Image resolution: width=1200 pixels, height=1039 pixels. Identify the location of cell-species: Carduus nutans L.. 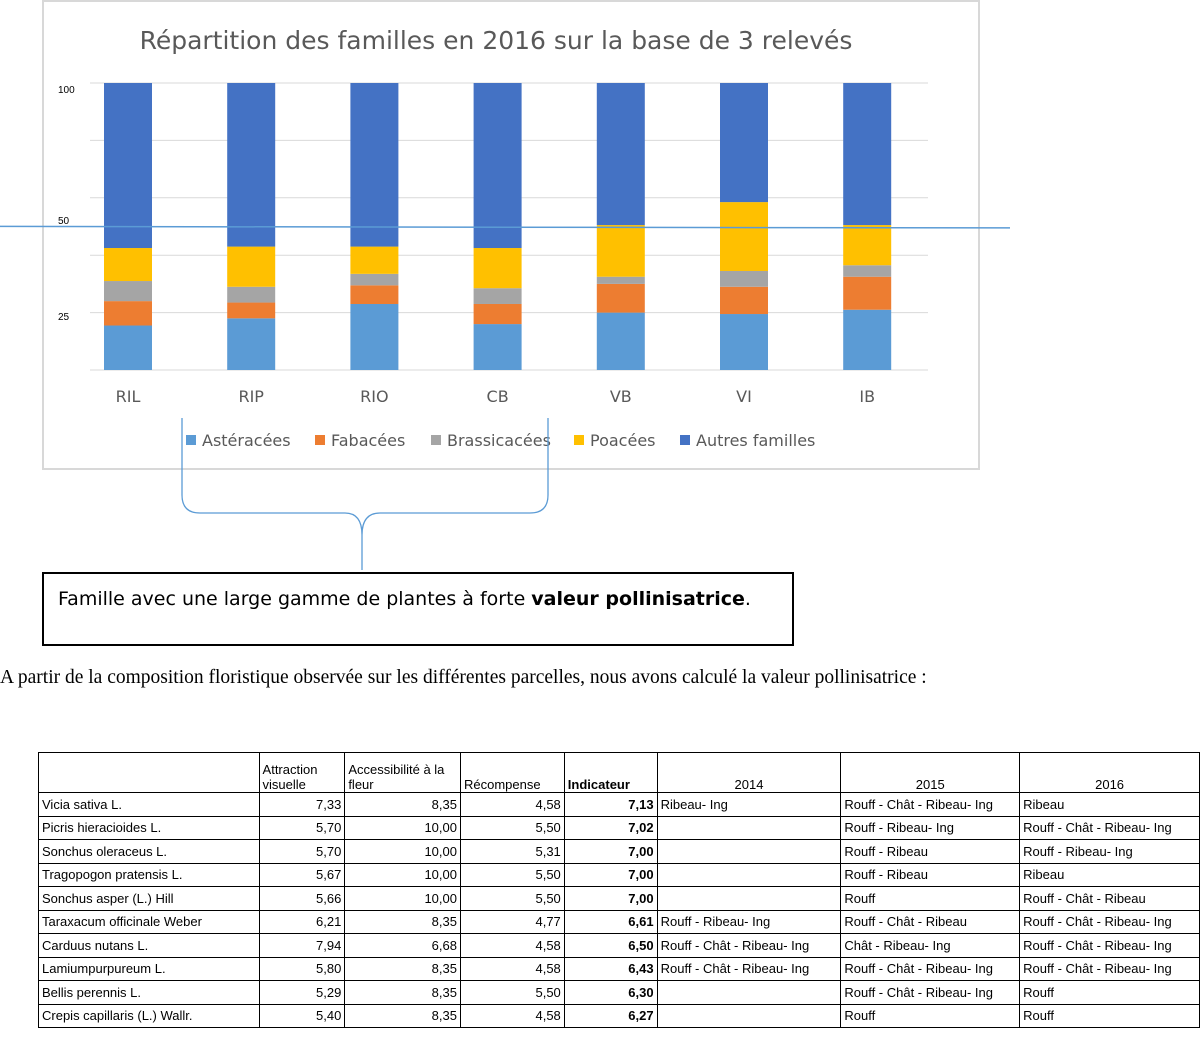
(149, 945).